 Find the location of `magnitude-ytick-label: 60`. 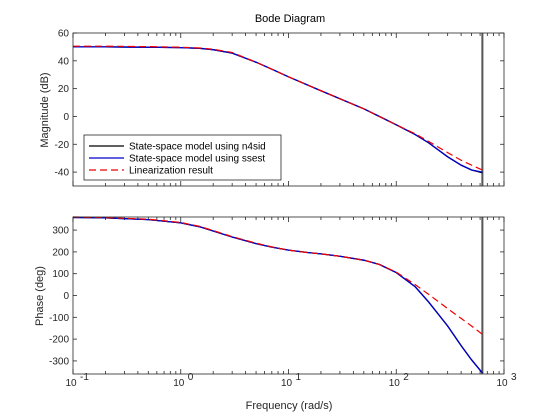

magnitude-ytick-label: 60 is located at coordinates (64, 34).